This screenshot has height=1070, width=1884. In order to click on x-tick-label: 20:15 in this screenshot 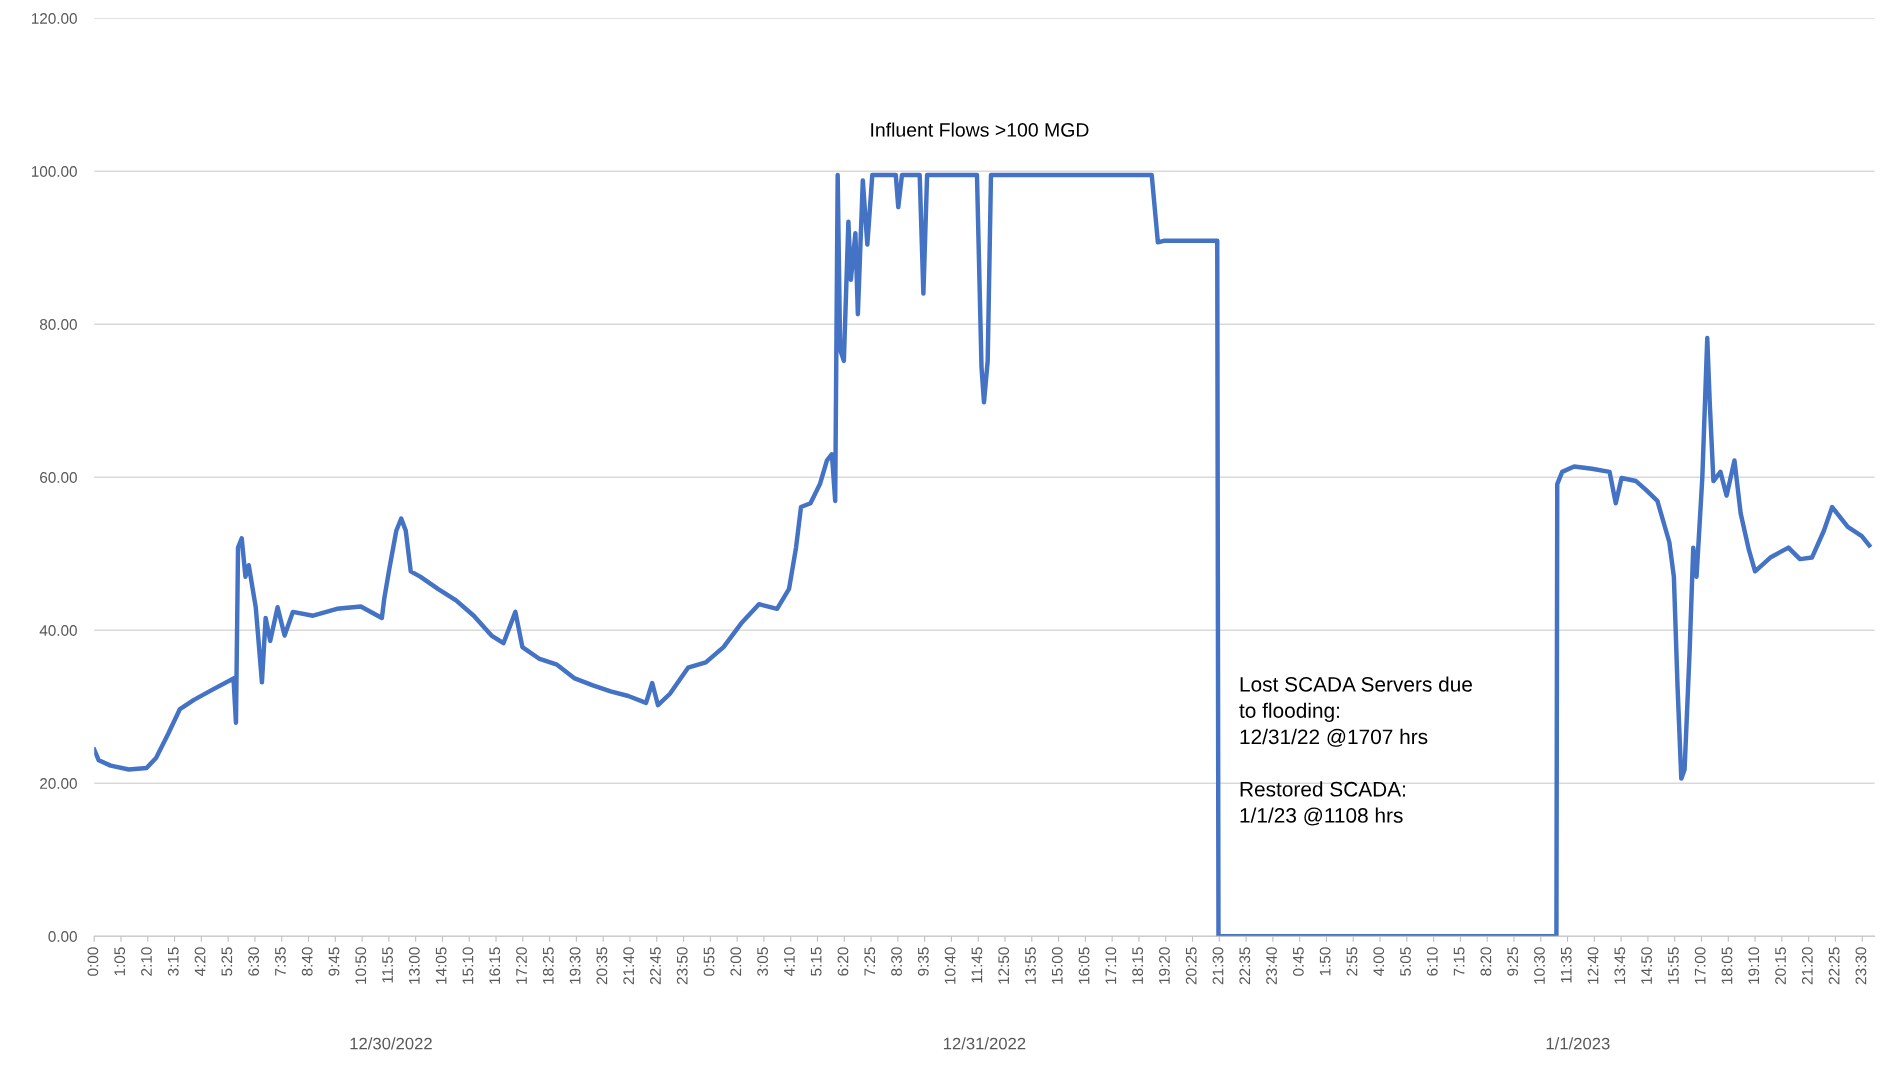, I will do `click(1780, 966)`.